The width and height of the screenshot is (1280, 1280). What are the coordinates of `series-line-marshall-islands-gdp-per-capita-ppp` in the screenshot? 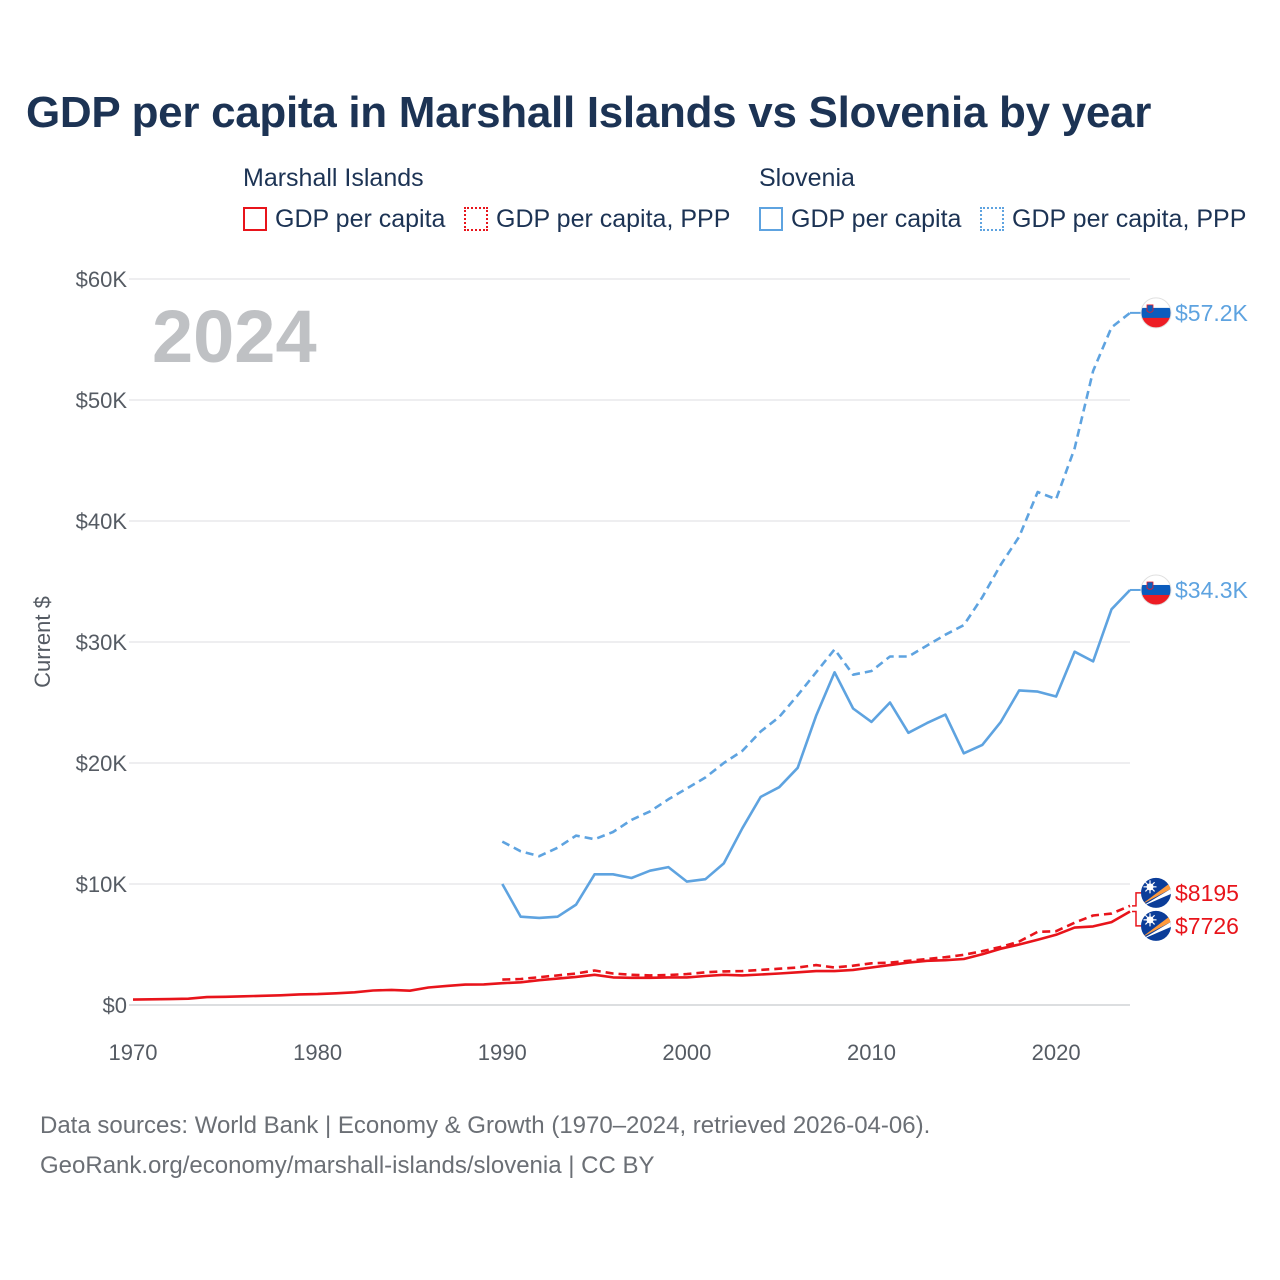 It's located at (816, 942).